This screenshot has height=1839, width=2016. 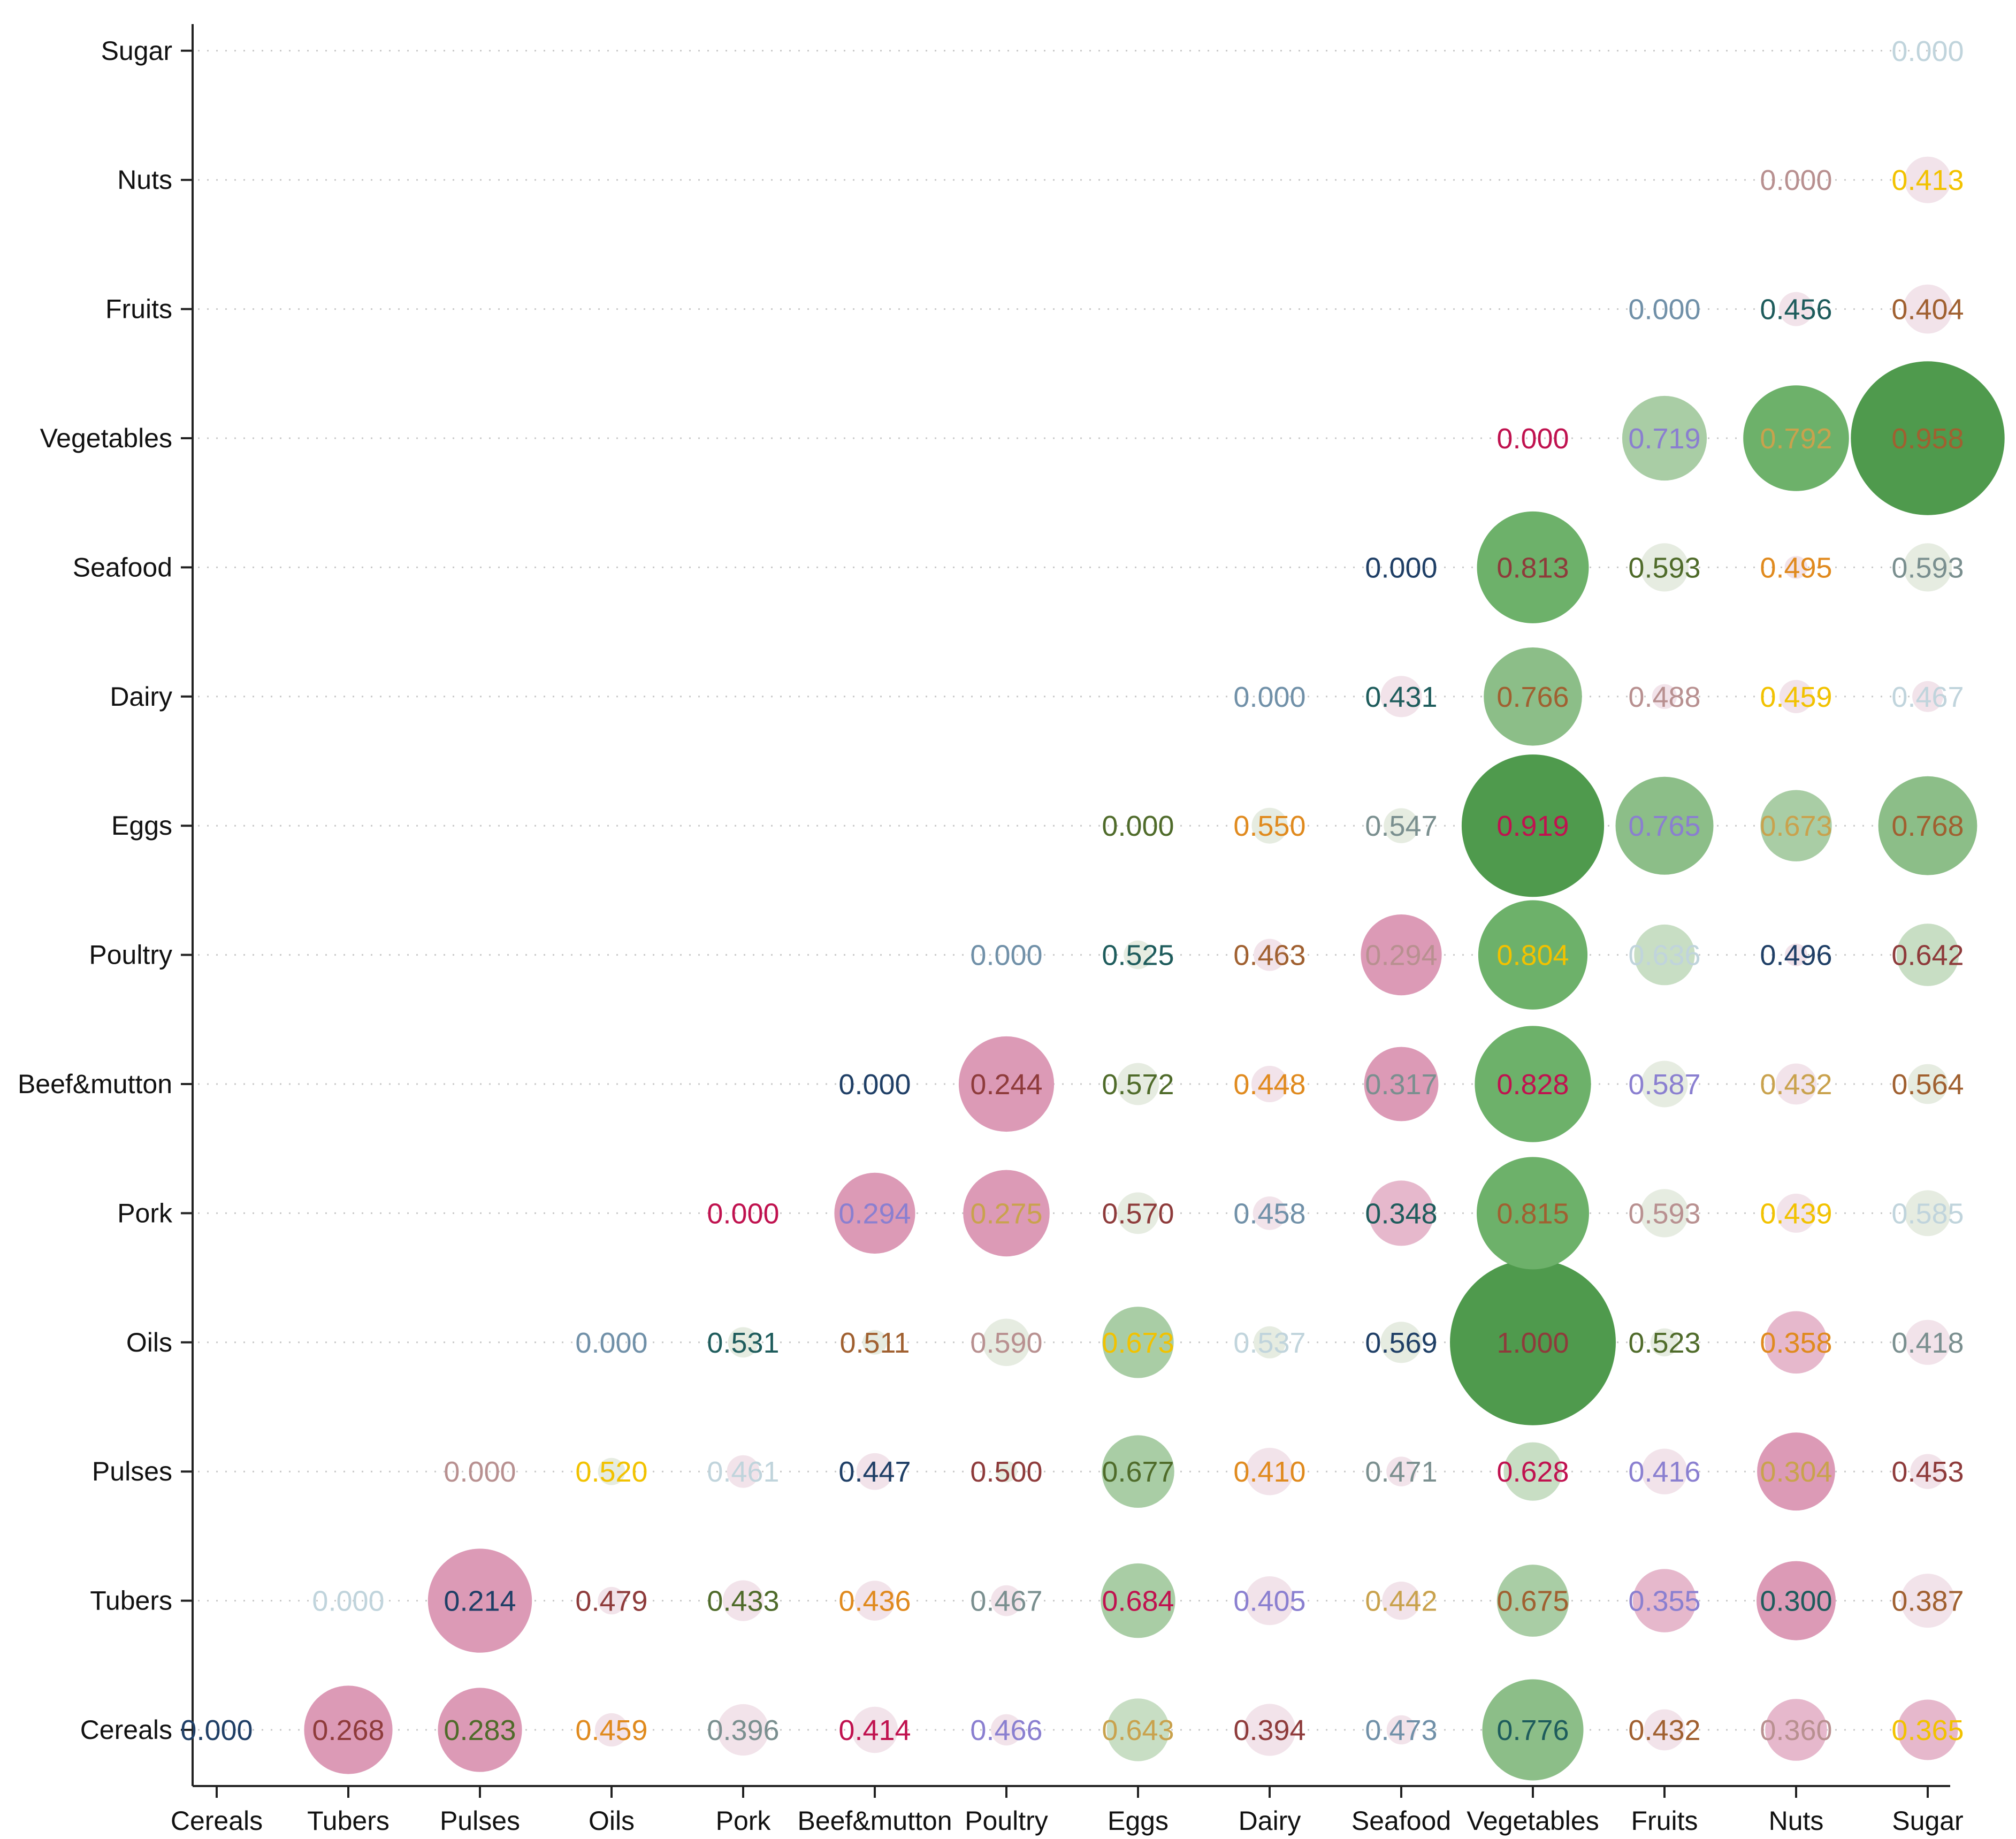 I want to click on cell-cereals-oils-label: 0.459, so click(x=611, y=1730).